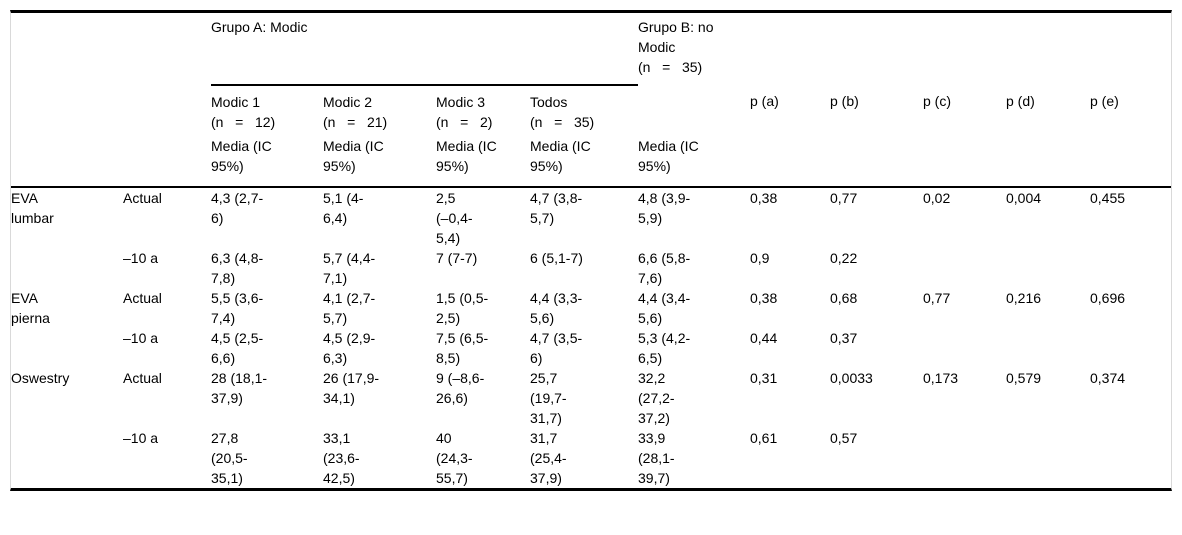 The width and height of the screenshot is (1182, 535). What do you see at coordinates (349, 308) in the screenshot?
I see `cell-modic2: 4,1 (2,7- 5,7)` at bounding box center [349, 308].